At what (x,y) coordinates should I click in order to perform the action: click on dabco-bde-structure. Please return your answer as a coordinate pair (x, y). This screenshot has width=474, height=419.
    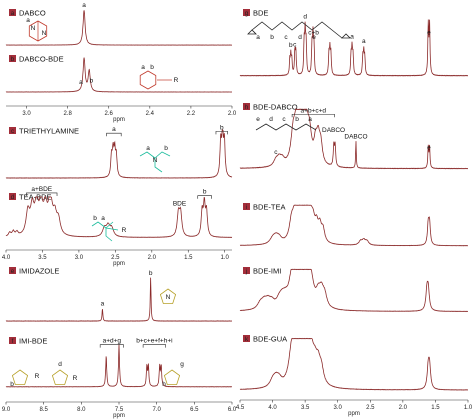
    Looking at the image, I should click on (148, 80).